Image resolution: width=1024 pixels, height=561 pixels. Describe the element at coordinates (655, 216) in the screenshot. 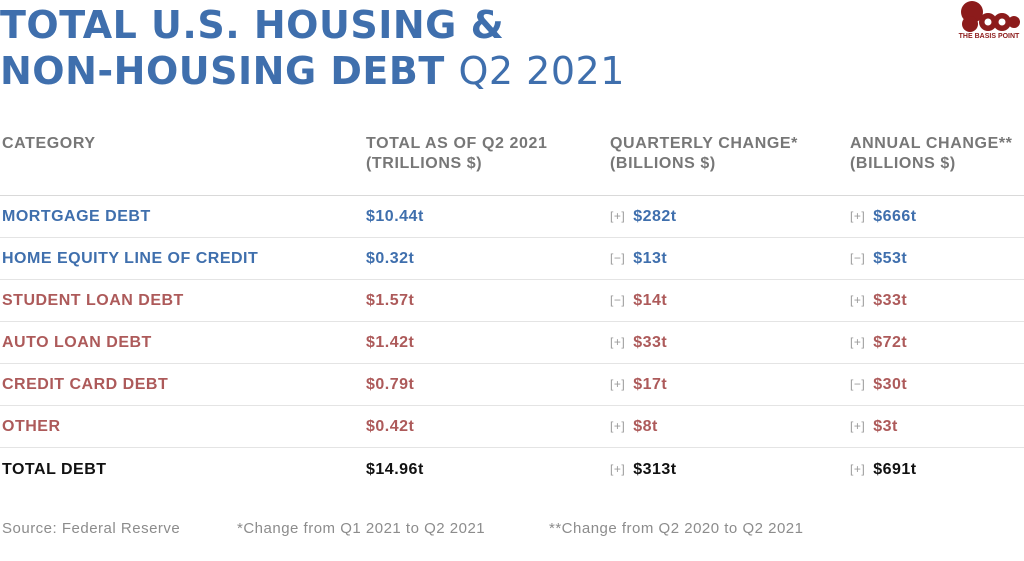

I see `quarterly-value: $282t` at that location.